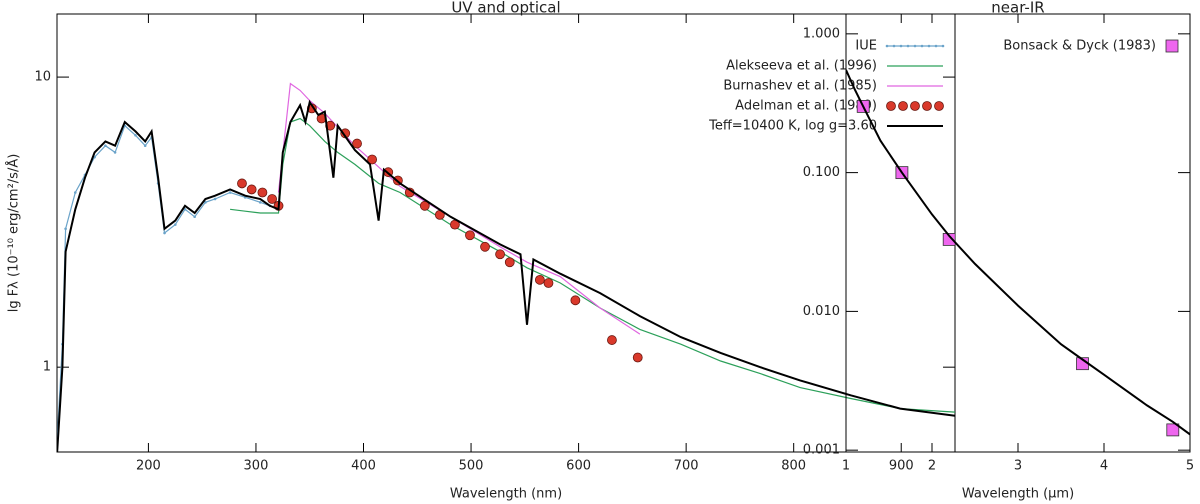 The height and width of the screenshot is (504, 1200). What do you see at coordinates (846, 466) in the screenshot?
I see `x-tick-label: 1` at bounding box center [846, 466].